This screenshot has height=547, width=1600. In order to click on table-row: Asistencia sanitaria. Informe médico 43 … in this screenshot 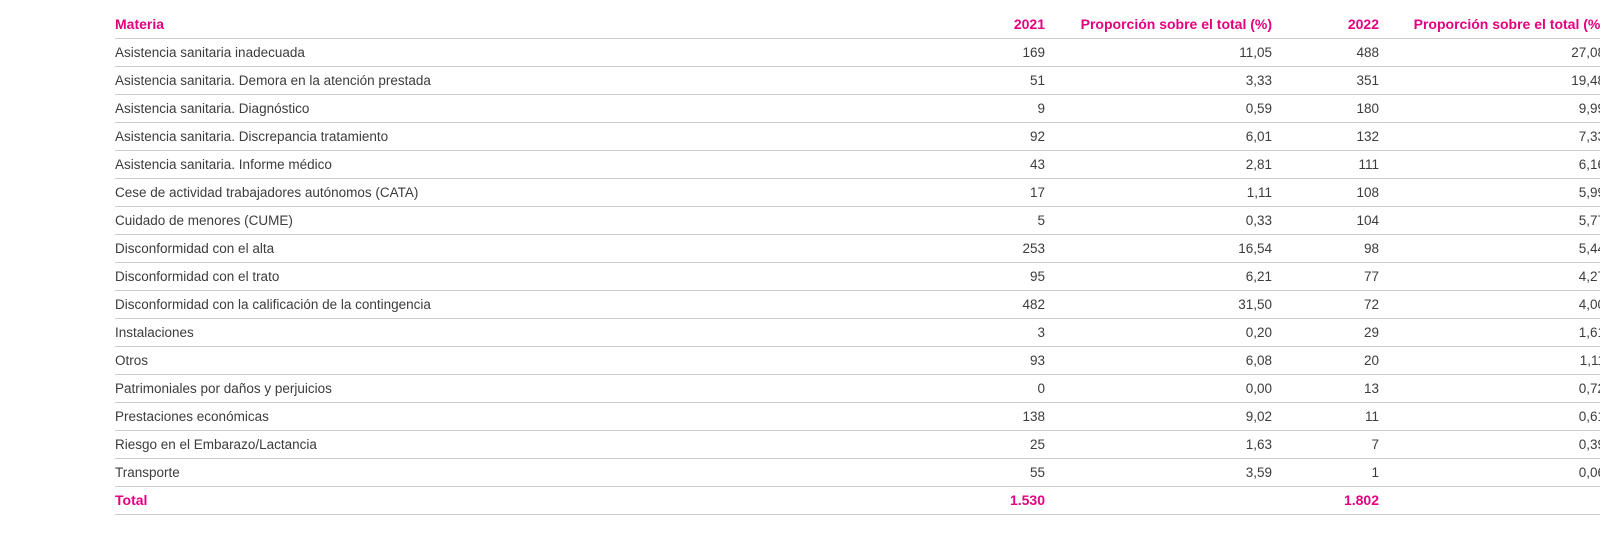, I will do `click(857, 164)`.